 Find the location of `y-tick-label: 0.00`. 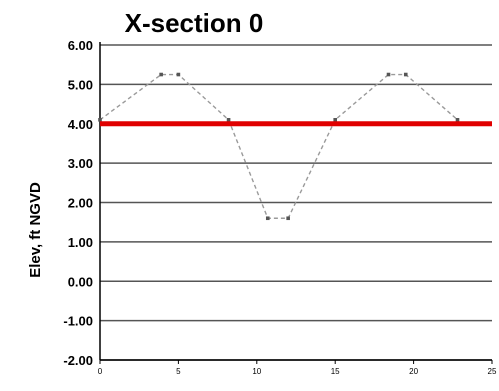

y-tick-label: 0.00 is located at coordinates (80, 281).